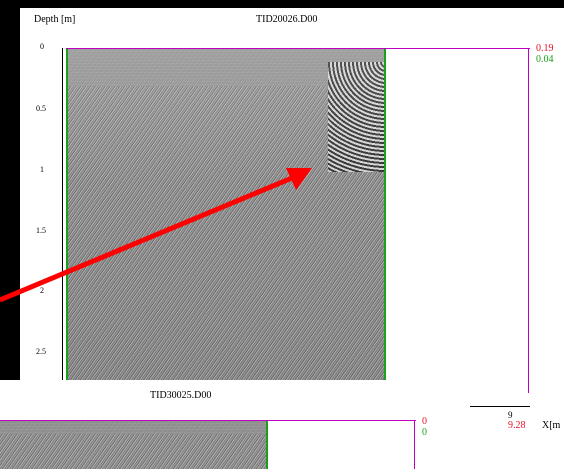  I want to click on right-value-green: 0.04, so click(545, 59).